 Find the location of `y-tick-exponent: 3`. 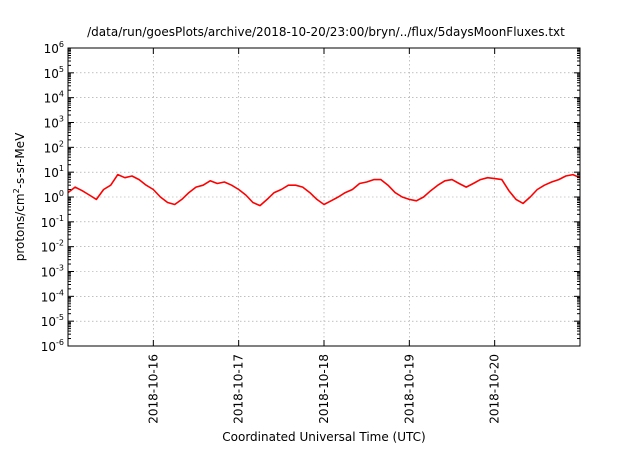

y-tick-exponent: 3 is located at coordinates (61, 119).